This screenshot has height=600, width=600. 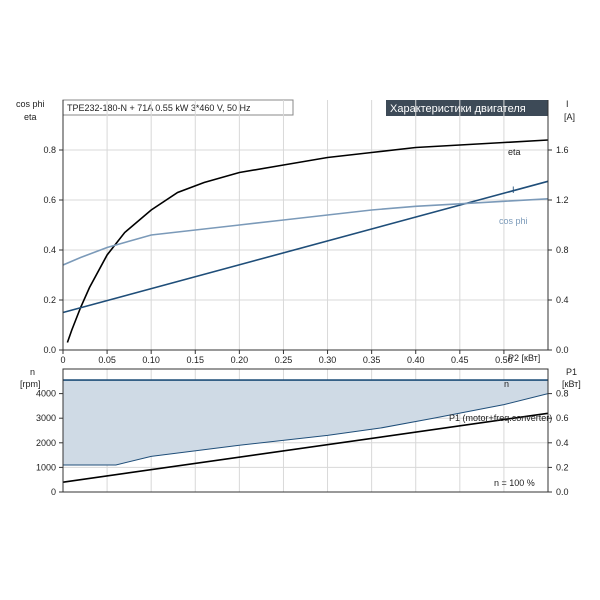 I want to click on p1-tick-label: 0.8, so click(x=562, y=394).